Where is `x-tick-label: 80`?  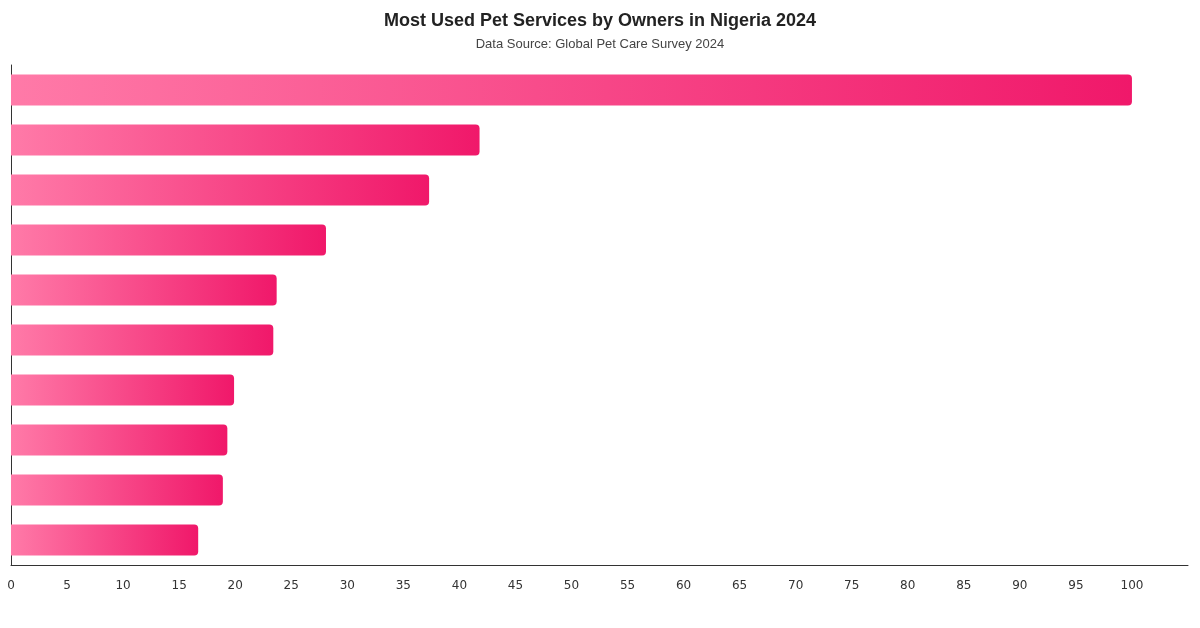 x-tick-label: 80 is located at coordinates (908, 585).